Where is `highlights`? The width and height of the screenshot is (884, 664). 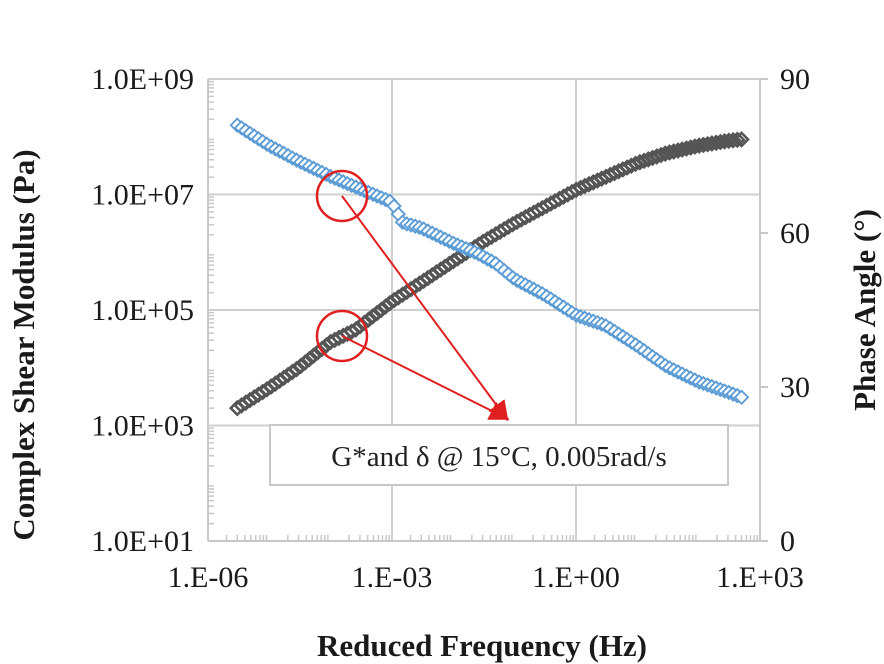 highlights is located at coordinates (412, 295).